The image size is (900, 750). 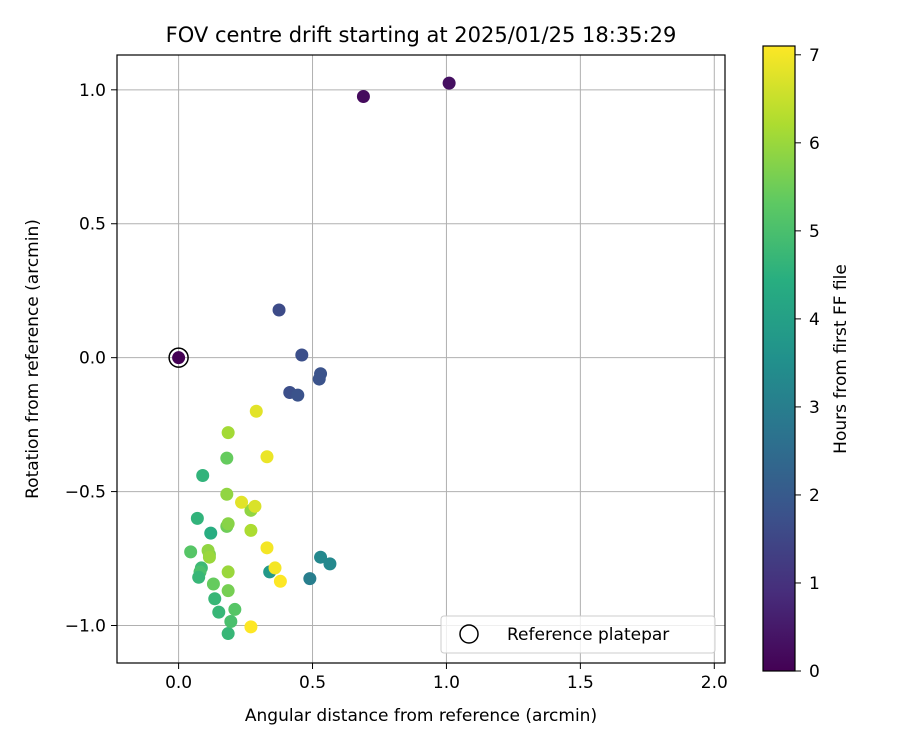 What do you see at coordinates (469, 634) in the screenshot?
I see `legend-marker-icon` at bounding box center [469, 634].